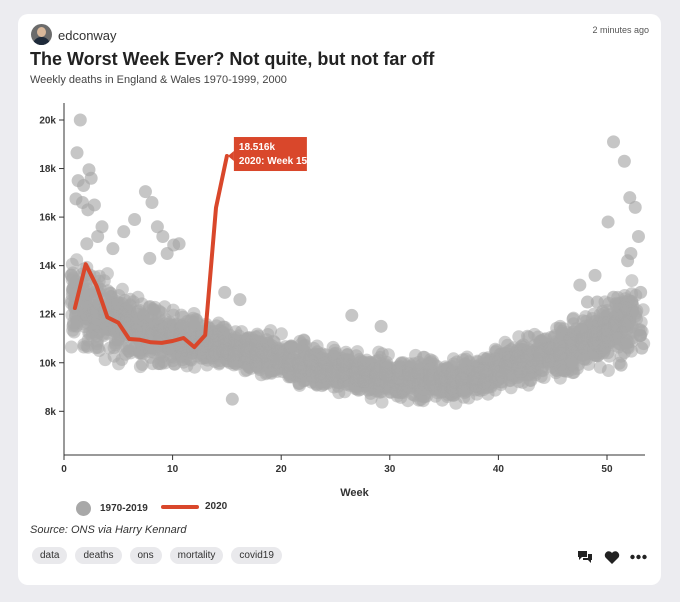 This screenshot has height=602, width=680. I want to click on x-tick-label: 0, so click(64, 469).